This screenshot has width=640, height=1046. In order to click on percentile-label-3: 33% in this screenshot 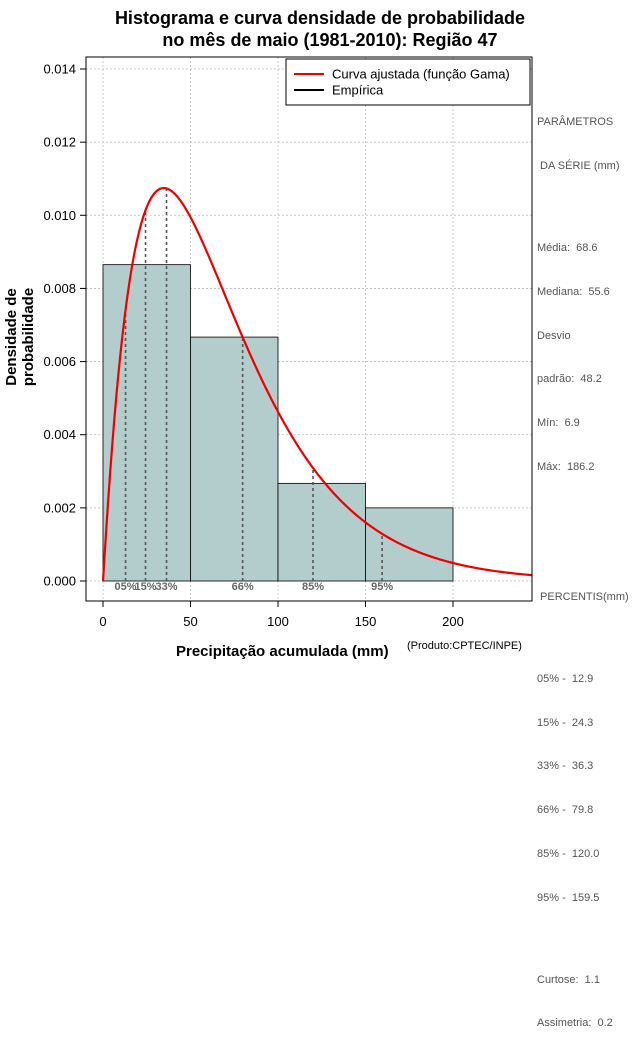, I will do `click(167, 587)`.